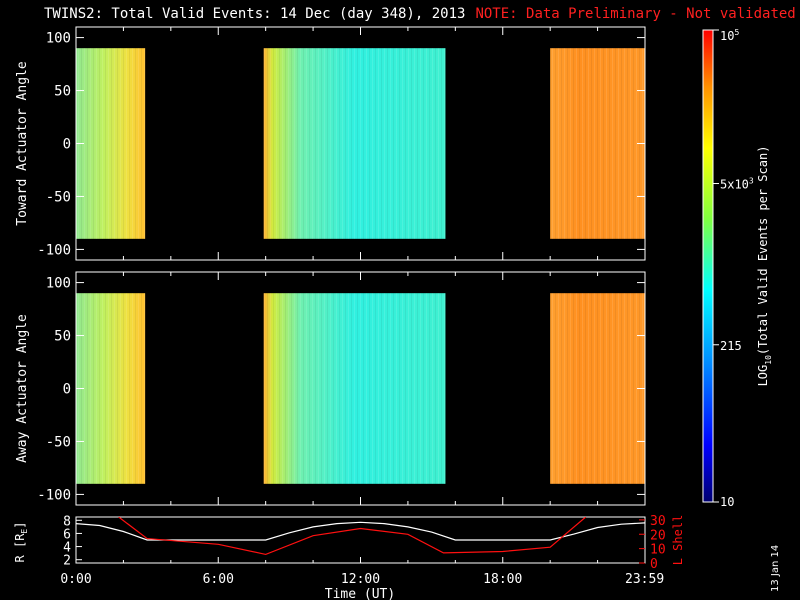  I want to click on x-axis-label: Time (UT), so click(360, 593).